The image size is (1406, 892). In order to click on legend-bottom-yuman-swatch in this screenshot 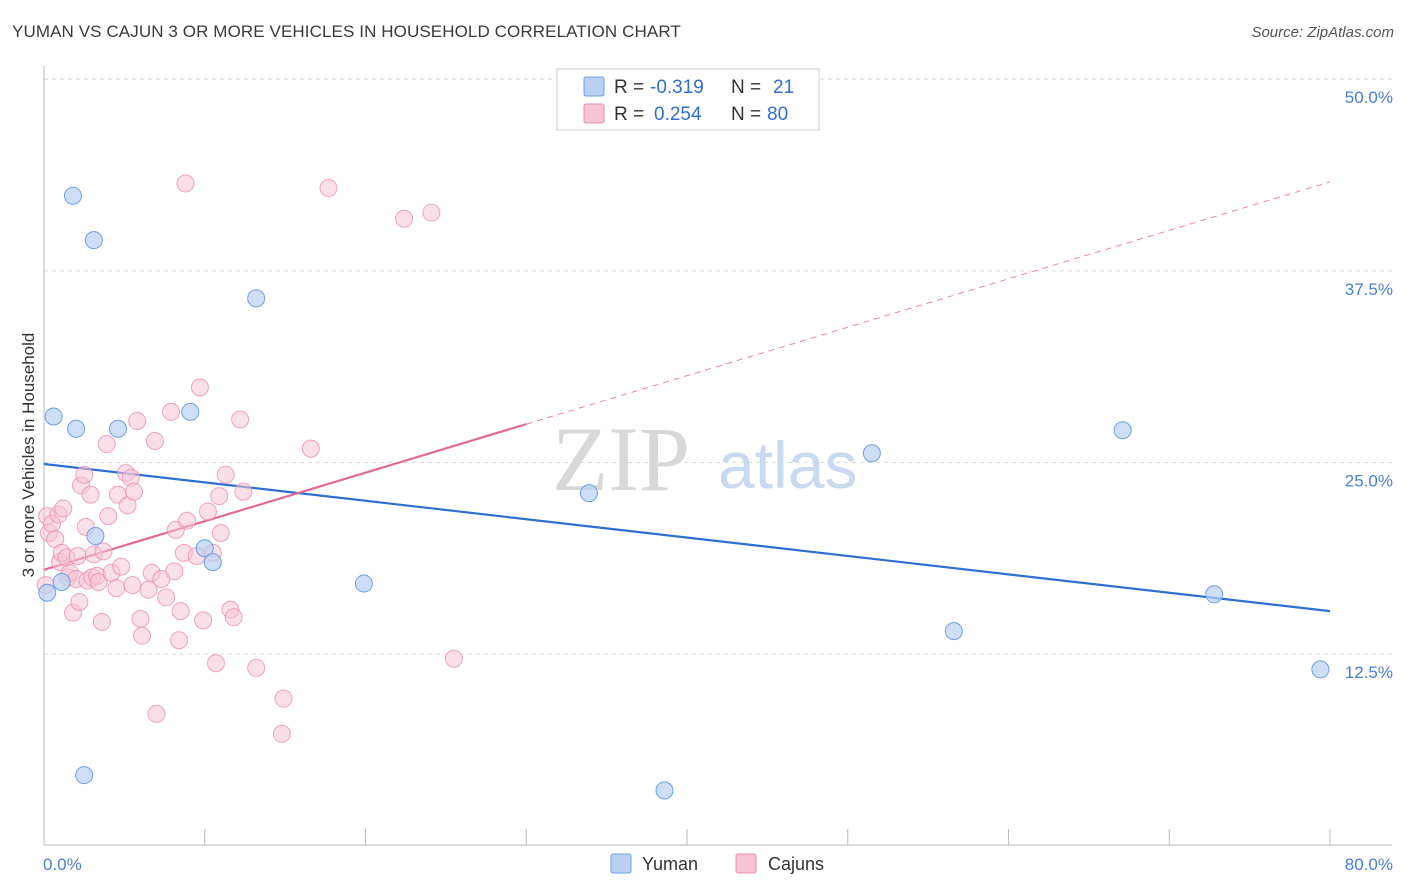, I will do `click(621, 863)`.